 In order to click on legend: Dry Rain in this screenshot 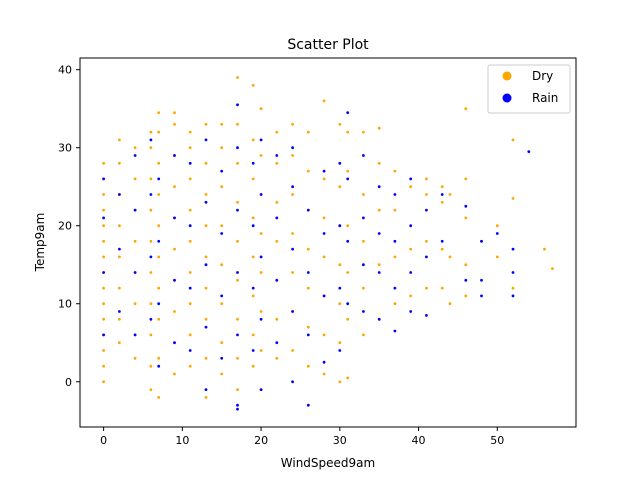, I will do `click(529, 89)`.